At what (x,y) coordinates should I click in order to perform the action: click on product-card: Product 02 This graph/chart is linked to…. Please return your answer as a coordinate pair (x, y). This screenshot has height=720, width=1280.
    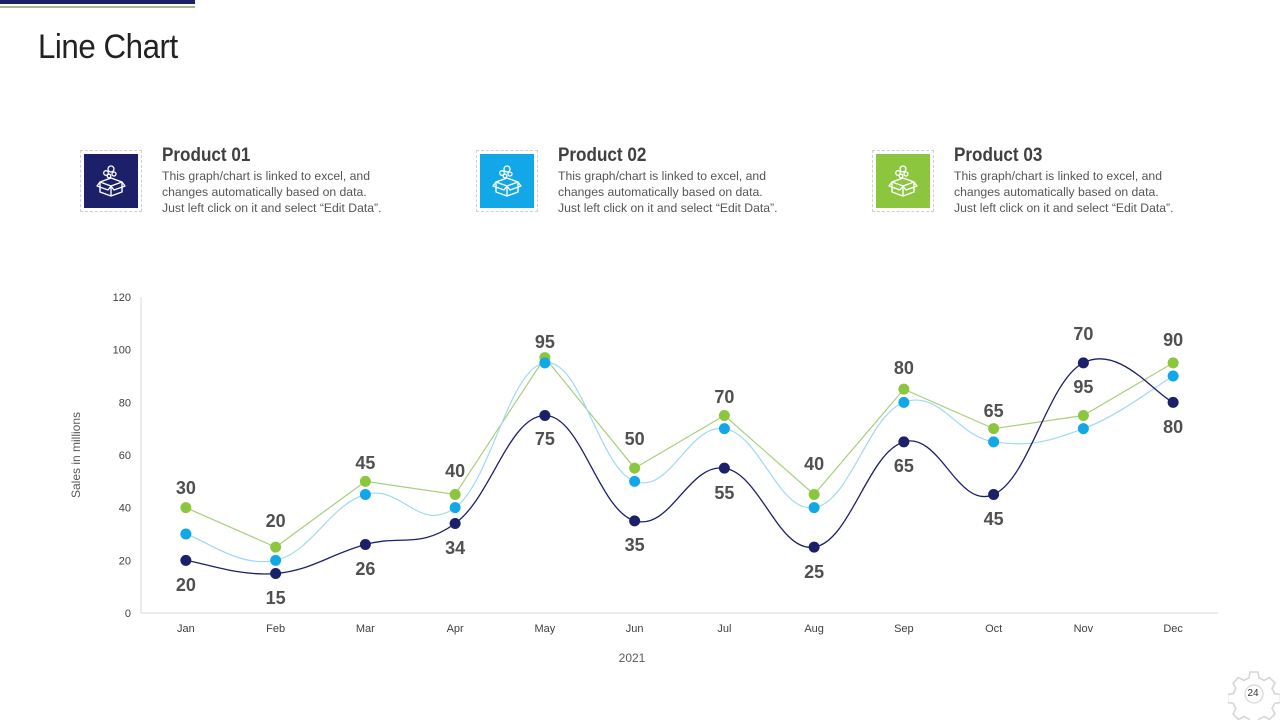
    Looking at the image, I should click on (656, 182).